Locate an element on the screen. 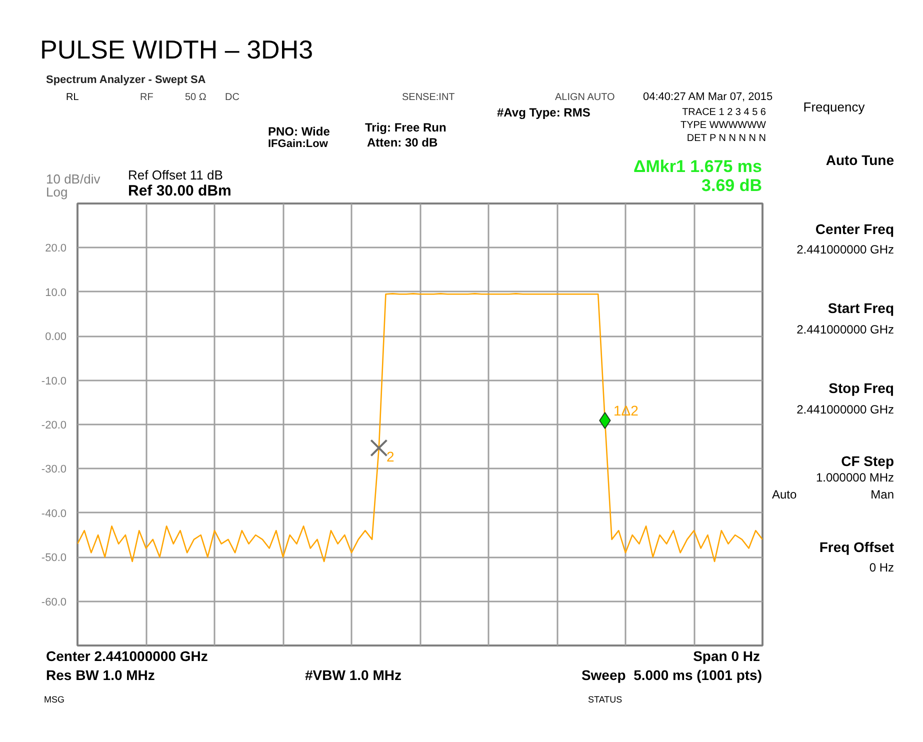  text: #Avg Type: RMS is located at coordinates (543, 113).